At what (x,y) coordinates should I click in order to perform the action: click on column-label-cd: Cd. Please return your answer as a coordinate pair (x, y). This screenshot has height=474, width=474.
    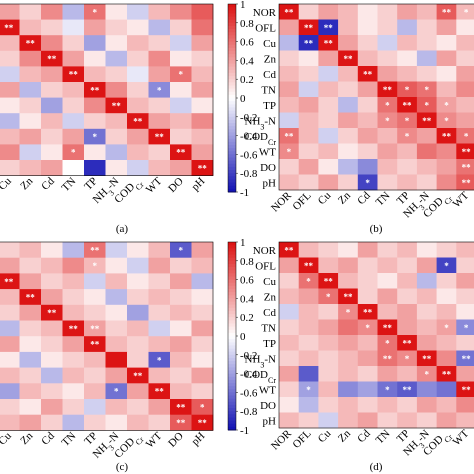
    Looking at the image, I should click on (48, 184).